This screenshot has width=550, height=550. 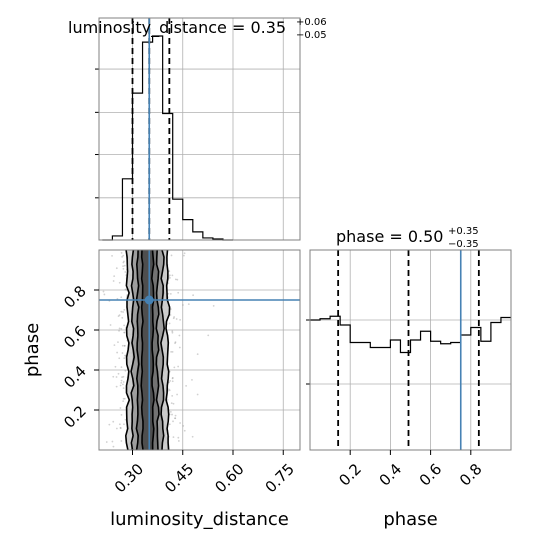 What do you see at coordinates (177, 28) in the screenshot?
I see `panel-title-luminosity-distance: luminosity_distance = 0.35` at bounding box center [177, 28].